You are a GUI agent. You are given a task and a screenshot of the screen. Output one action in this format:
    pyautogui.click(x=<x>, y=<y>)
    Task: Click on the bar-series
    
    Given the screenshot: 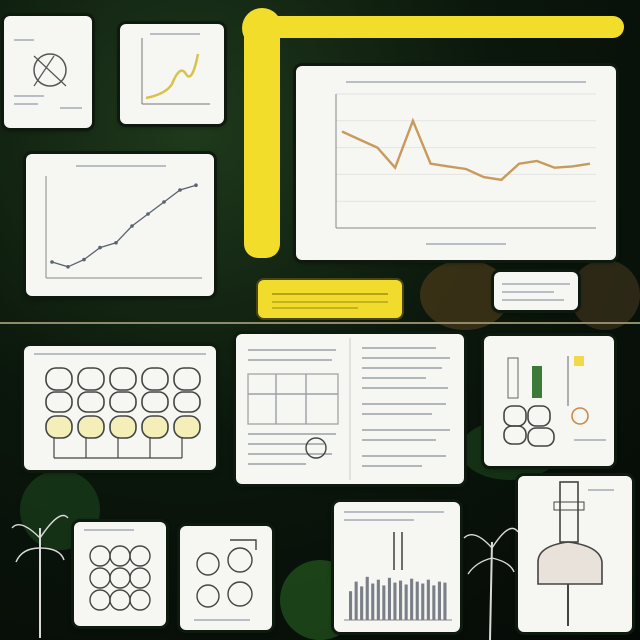 What is the action you would take?
    pyautogui.click(x=398, y=598)
    